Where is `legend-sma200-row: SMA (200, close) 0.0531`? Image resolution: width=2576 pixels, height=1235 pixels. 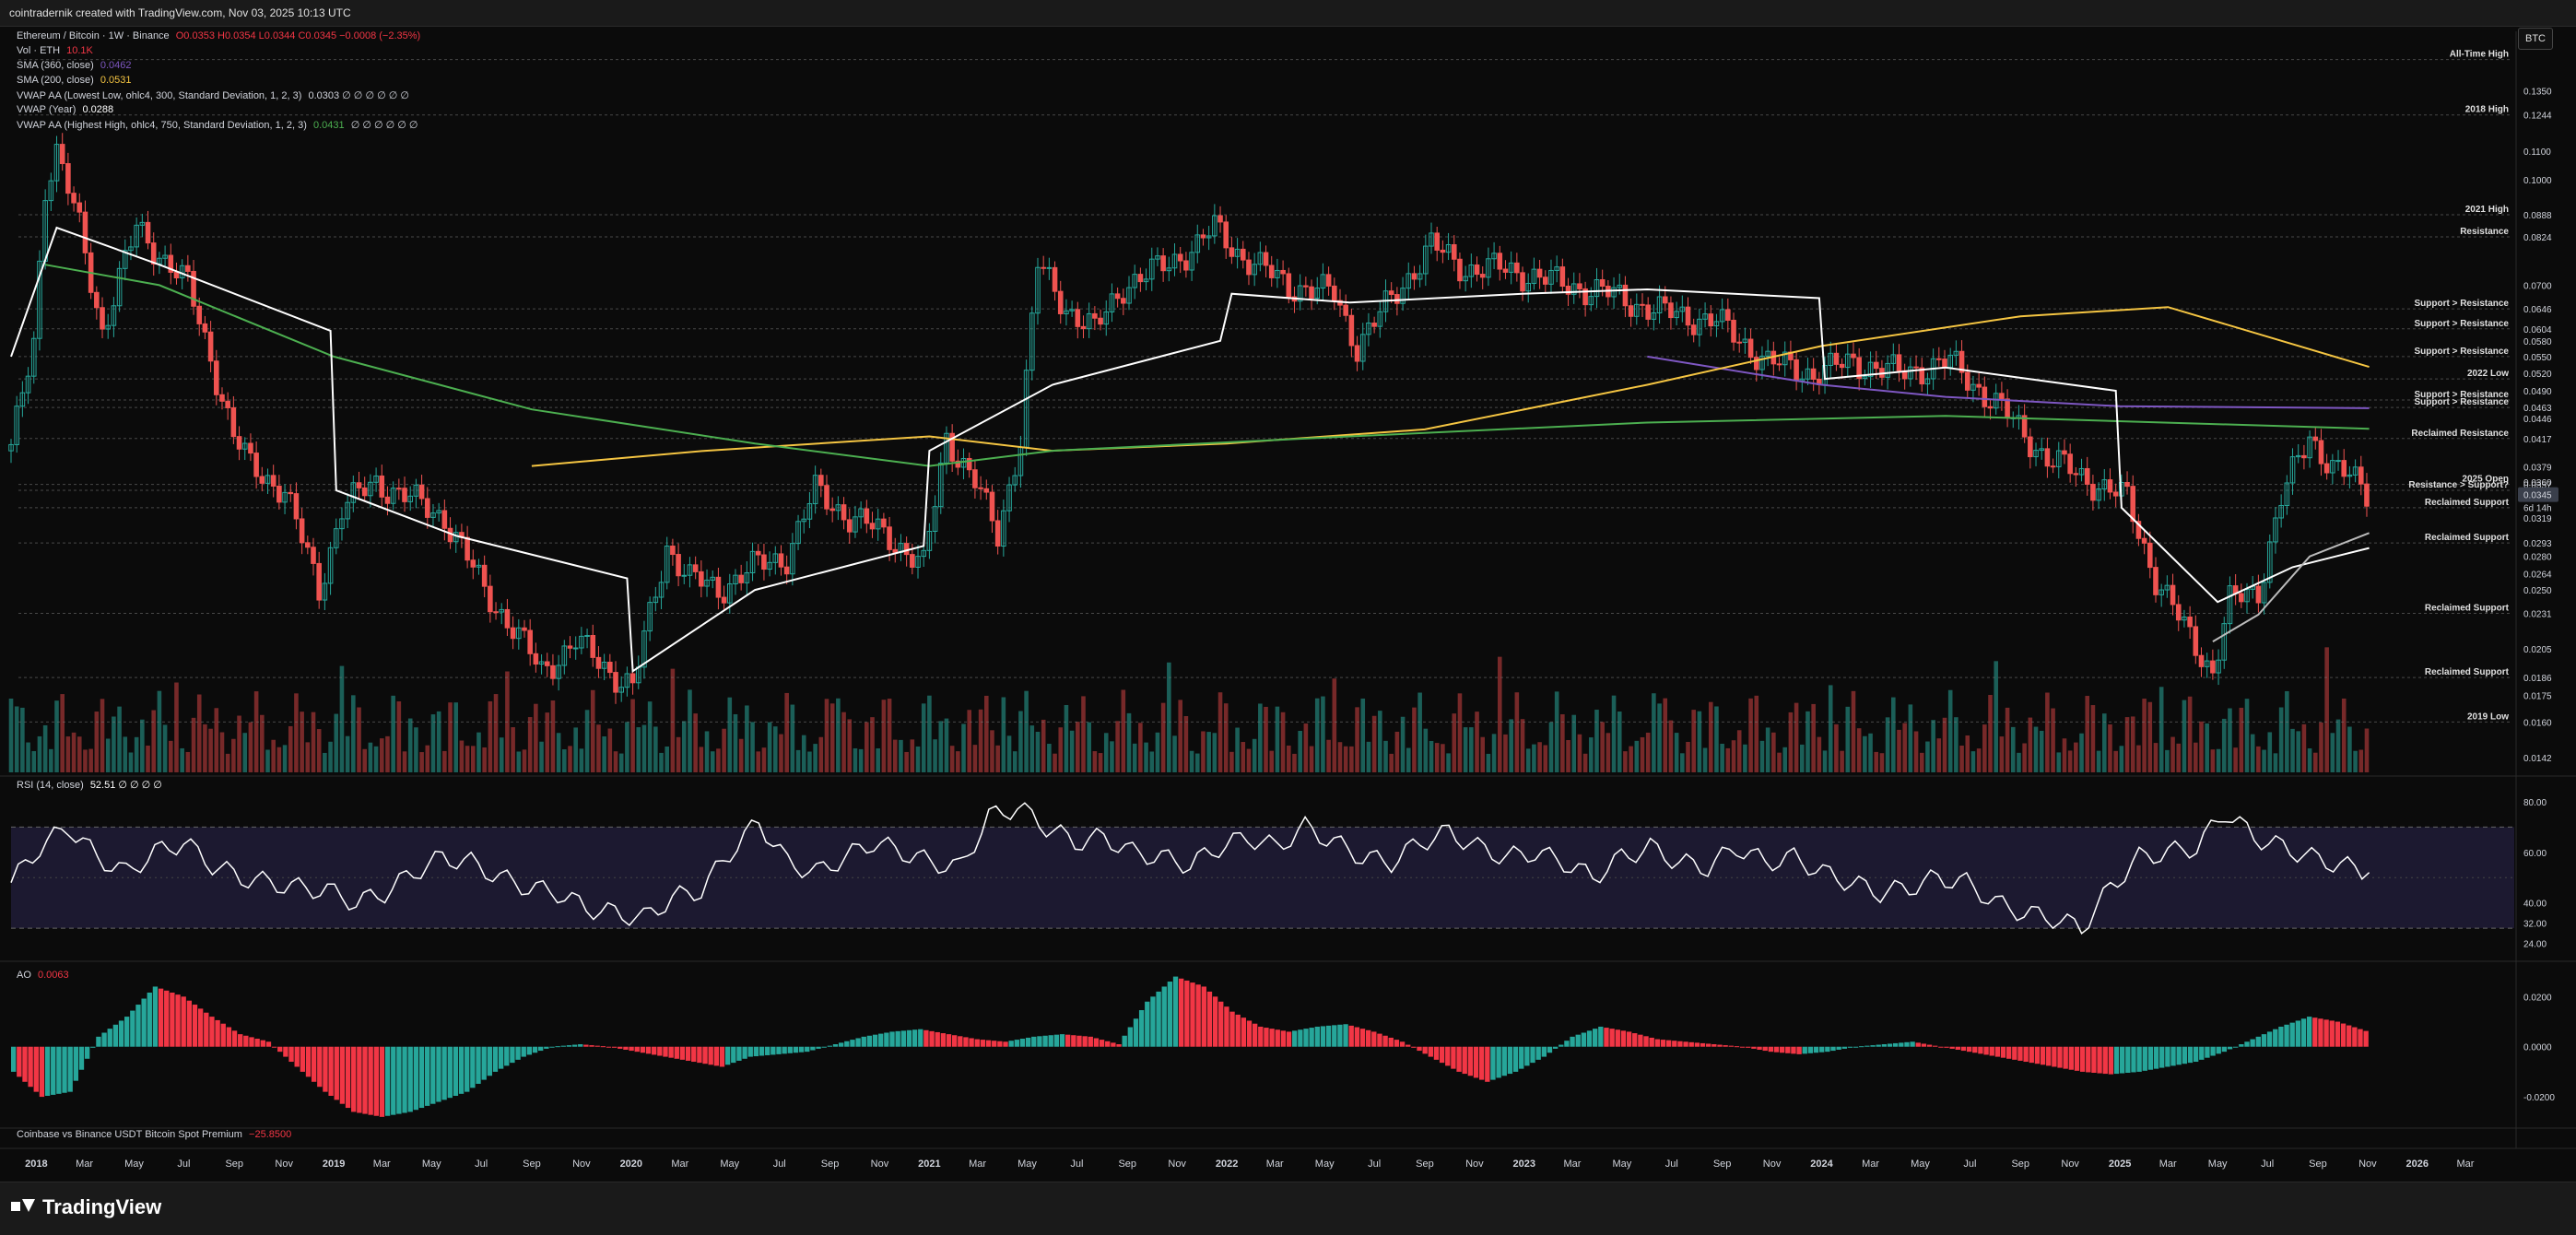
legend-sma200-row: SMA (200, close) 0.0531 is located at coordinates (74, 81).